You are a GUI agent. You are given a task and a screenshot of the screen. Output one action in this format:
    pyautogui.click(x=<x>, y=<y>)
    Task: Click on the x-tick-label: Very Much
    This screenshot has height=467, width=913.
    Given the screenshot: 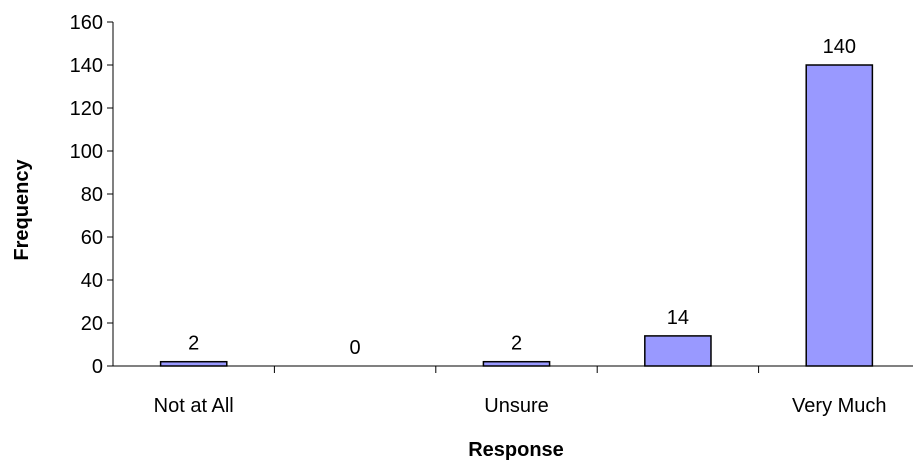 What is the action you would take?
    pyautogui.click(x=839, y=406)
    